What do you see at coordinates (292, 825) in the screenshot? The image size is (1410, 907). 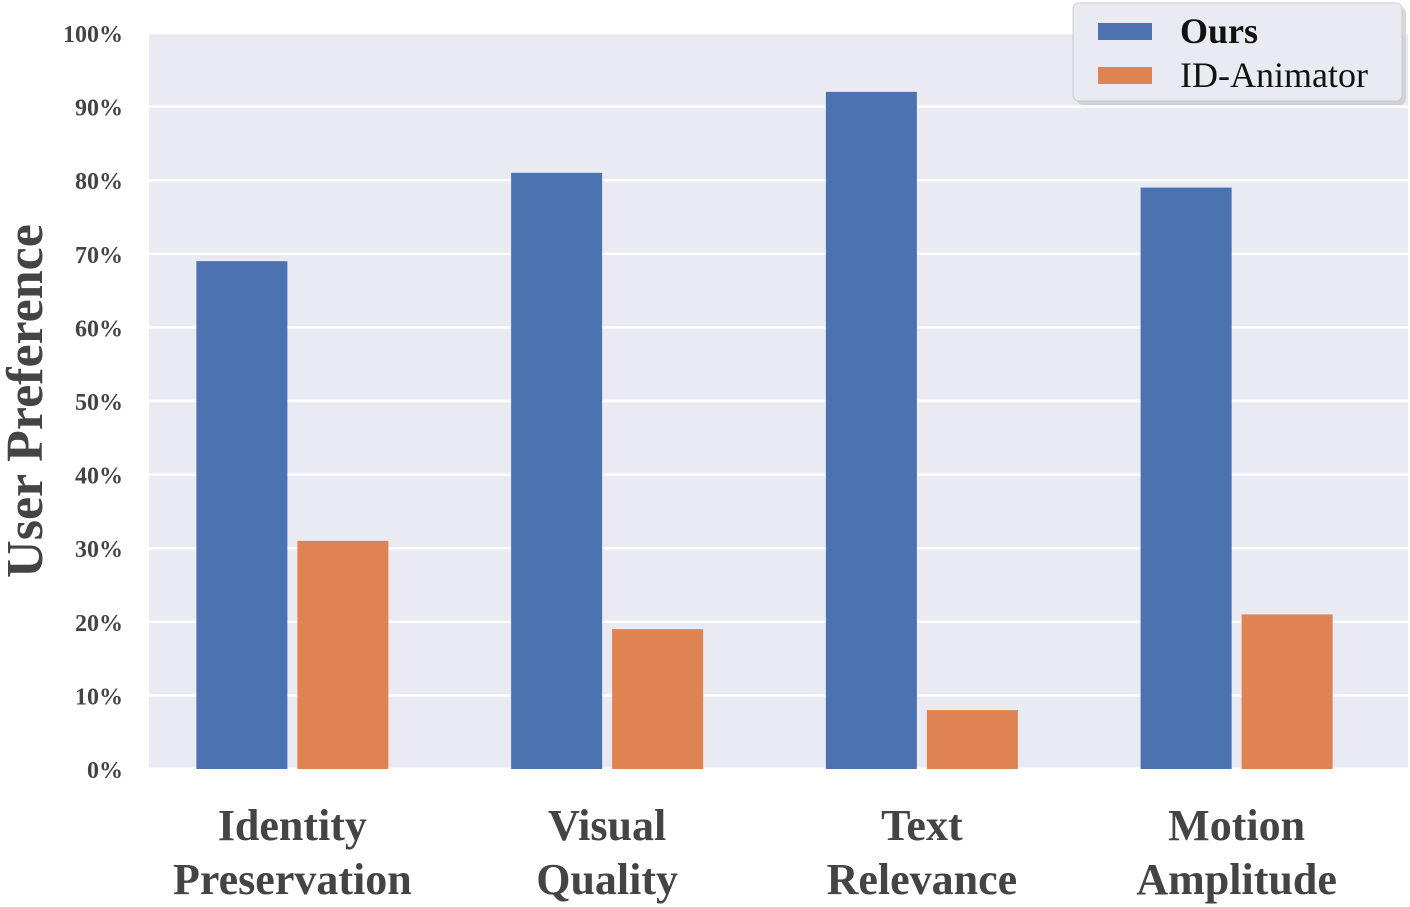 I see `x-category-label: Identity` at bounding box center [292, 825].